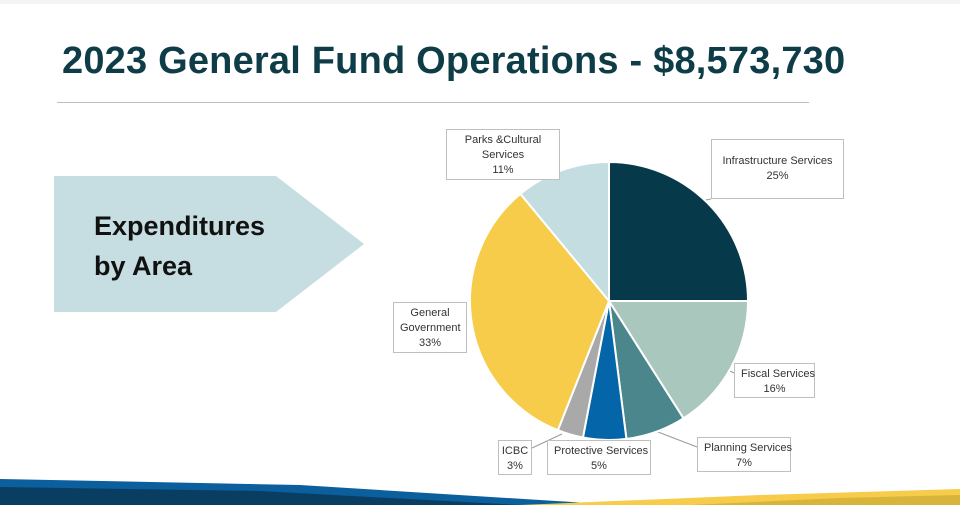  I want to click on label-protective-services: Protective Services 5%, so click(599, 457).